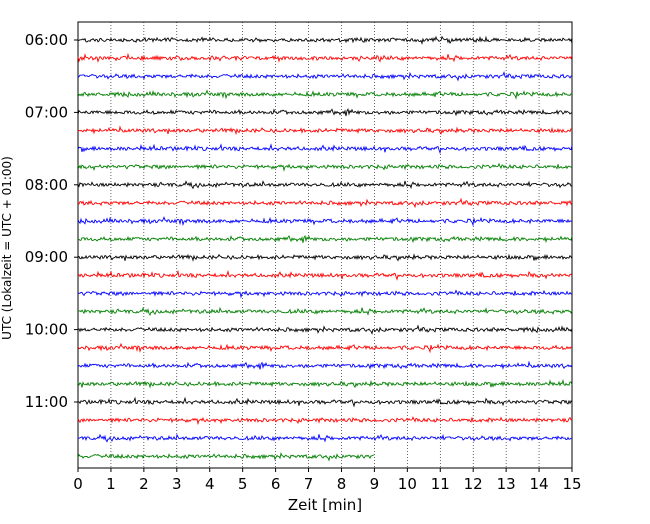  I want to click on x-tick-label-6: 6, so click(276, 484).